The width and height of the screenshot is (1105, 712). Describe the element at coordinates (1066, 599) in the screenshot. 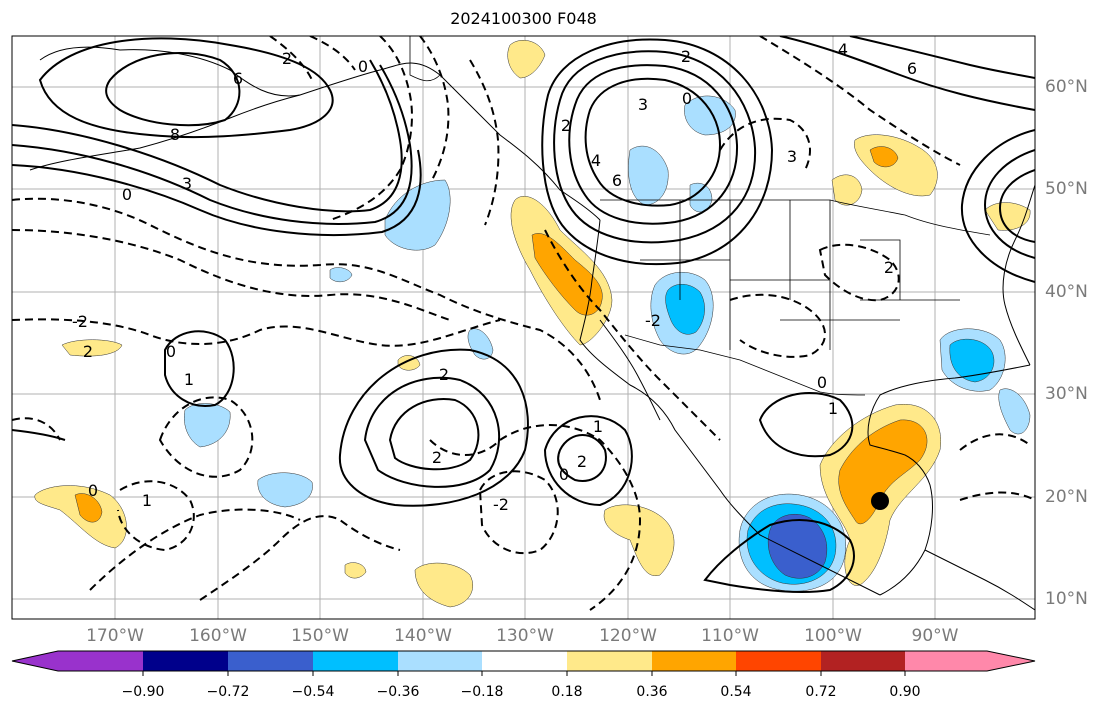

I see `lat-label: 10°N` at that location.